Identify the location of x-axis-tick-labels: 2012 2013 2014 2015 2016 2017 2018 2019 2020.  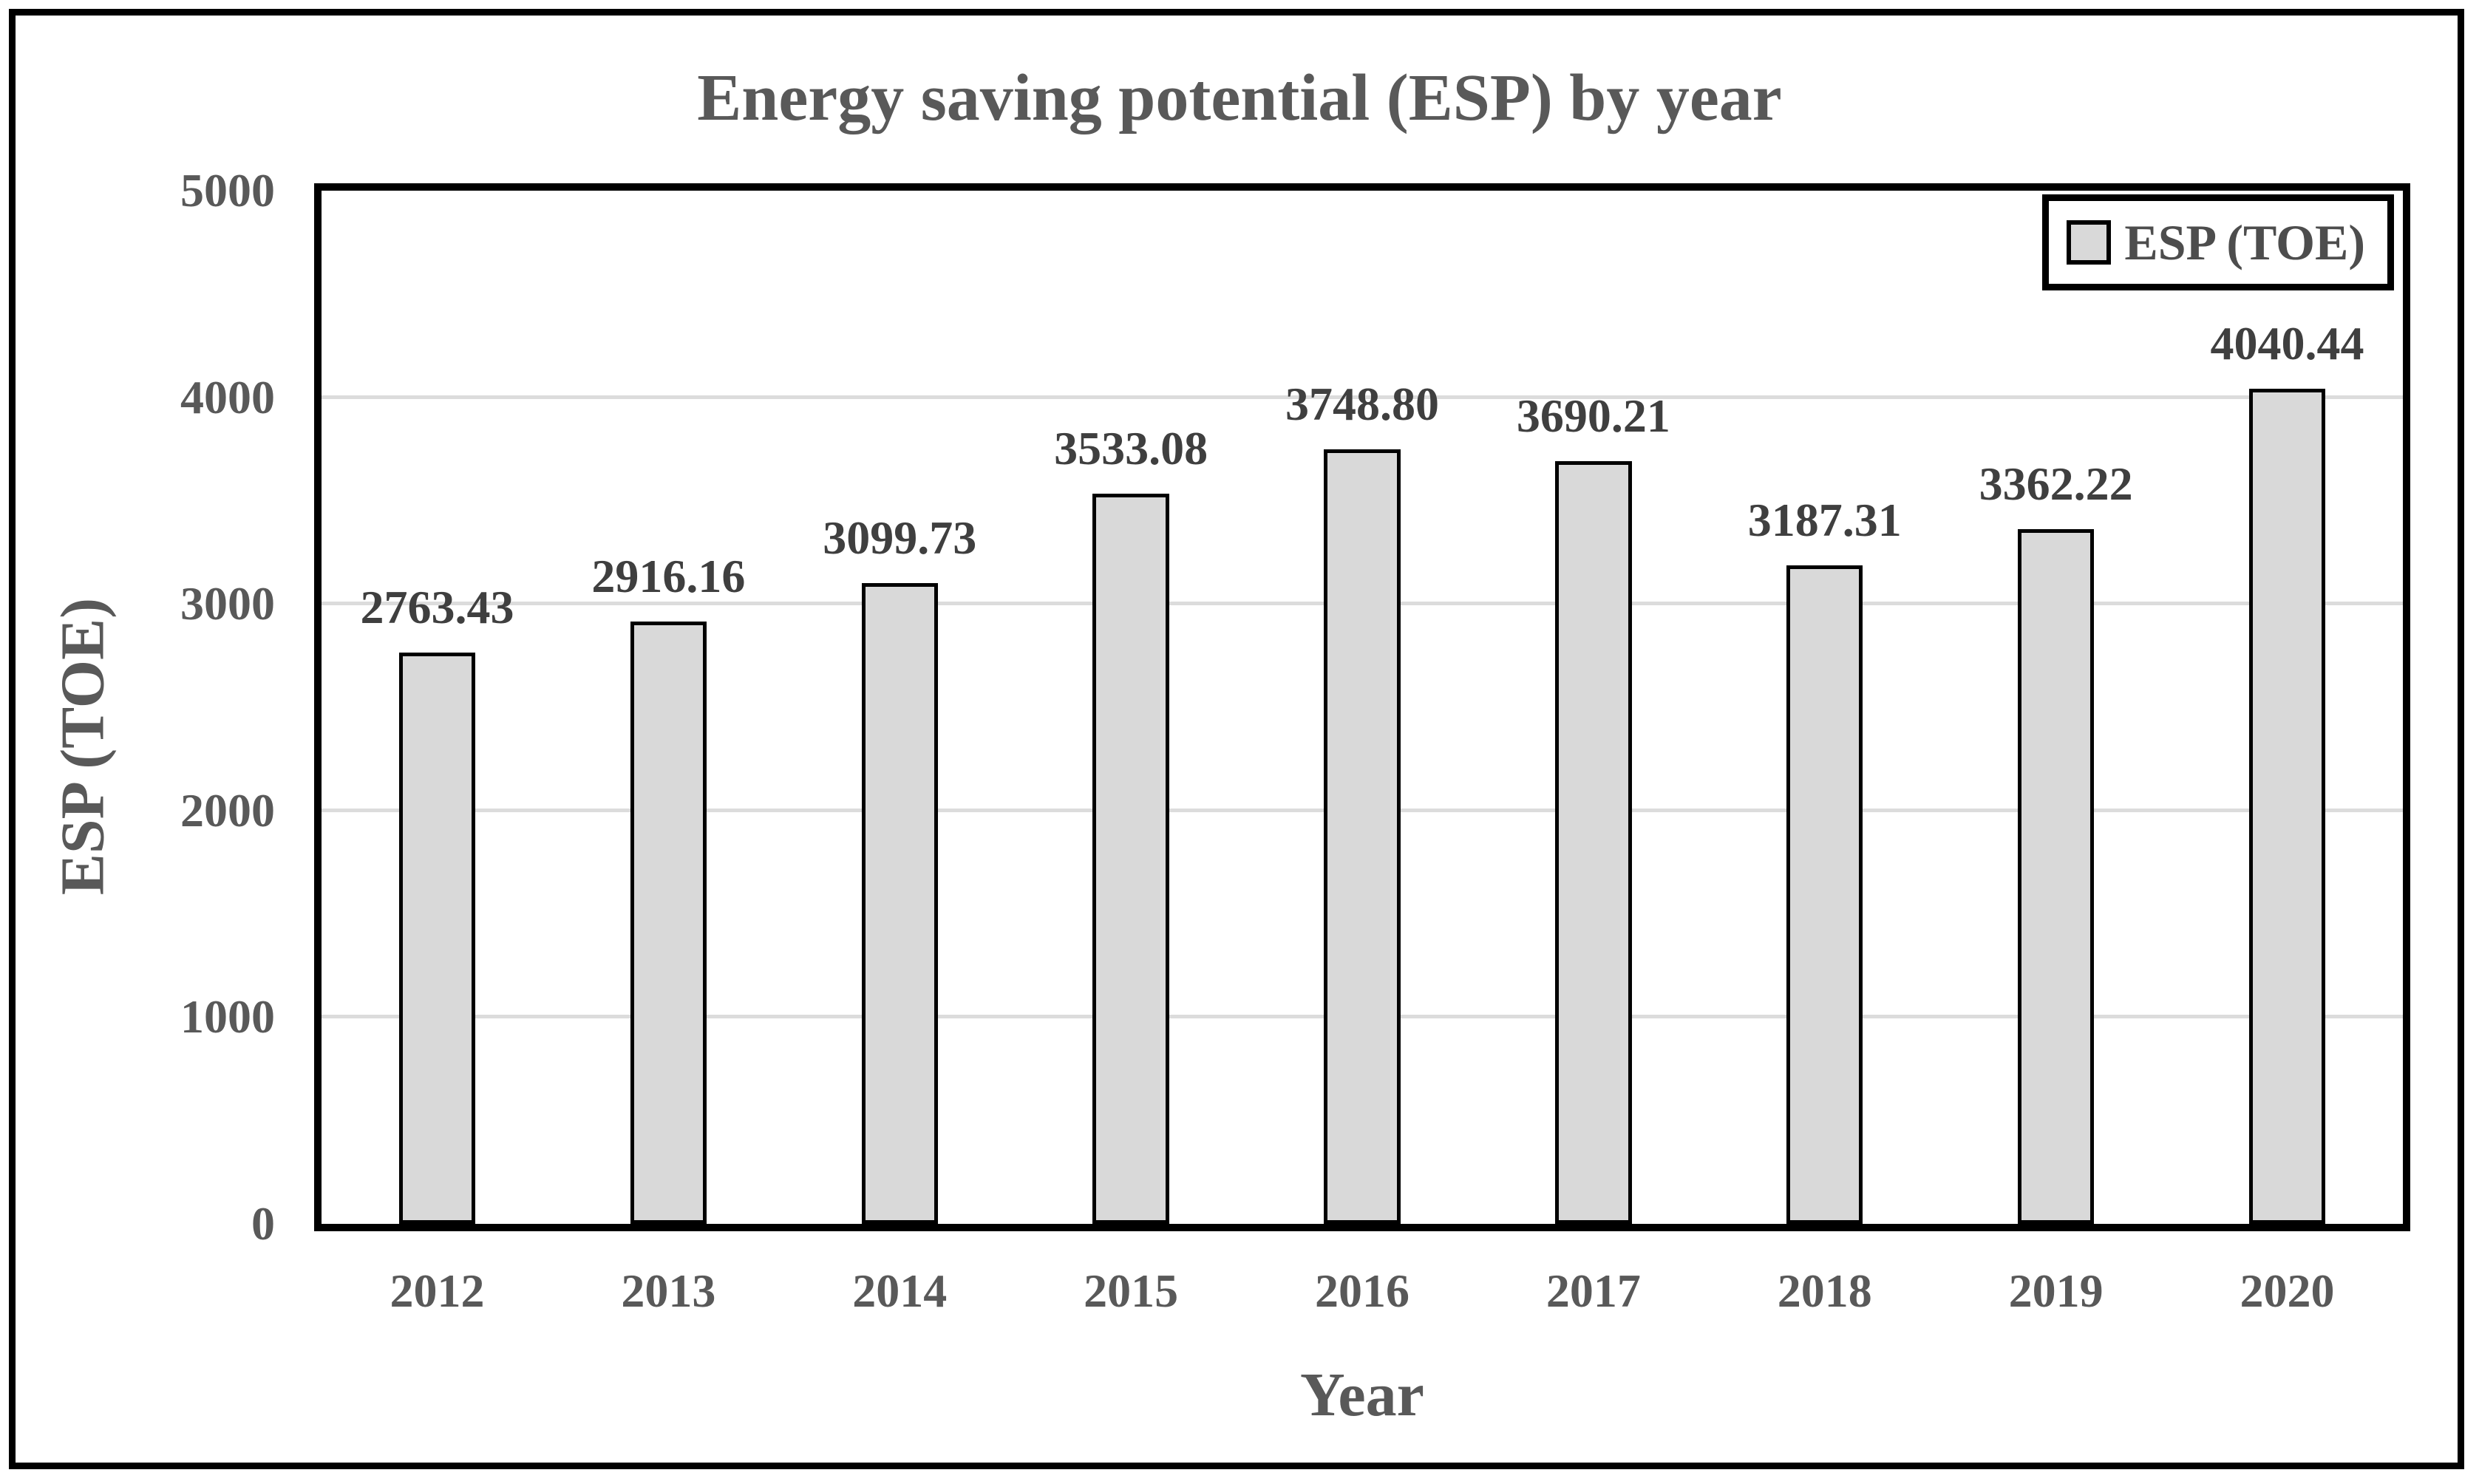
(1362, 1291).